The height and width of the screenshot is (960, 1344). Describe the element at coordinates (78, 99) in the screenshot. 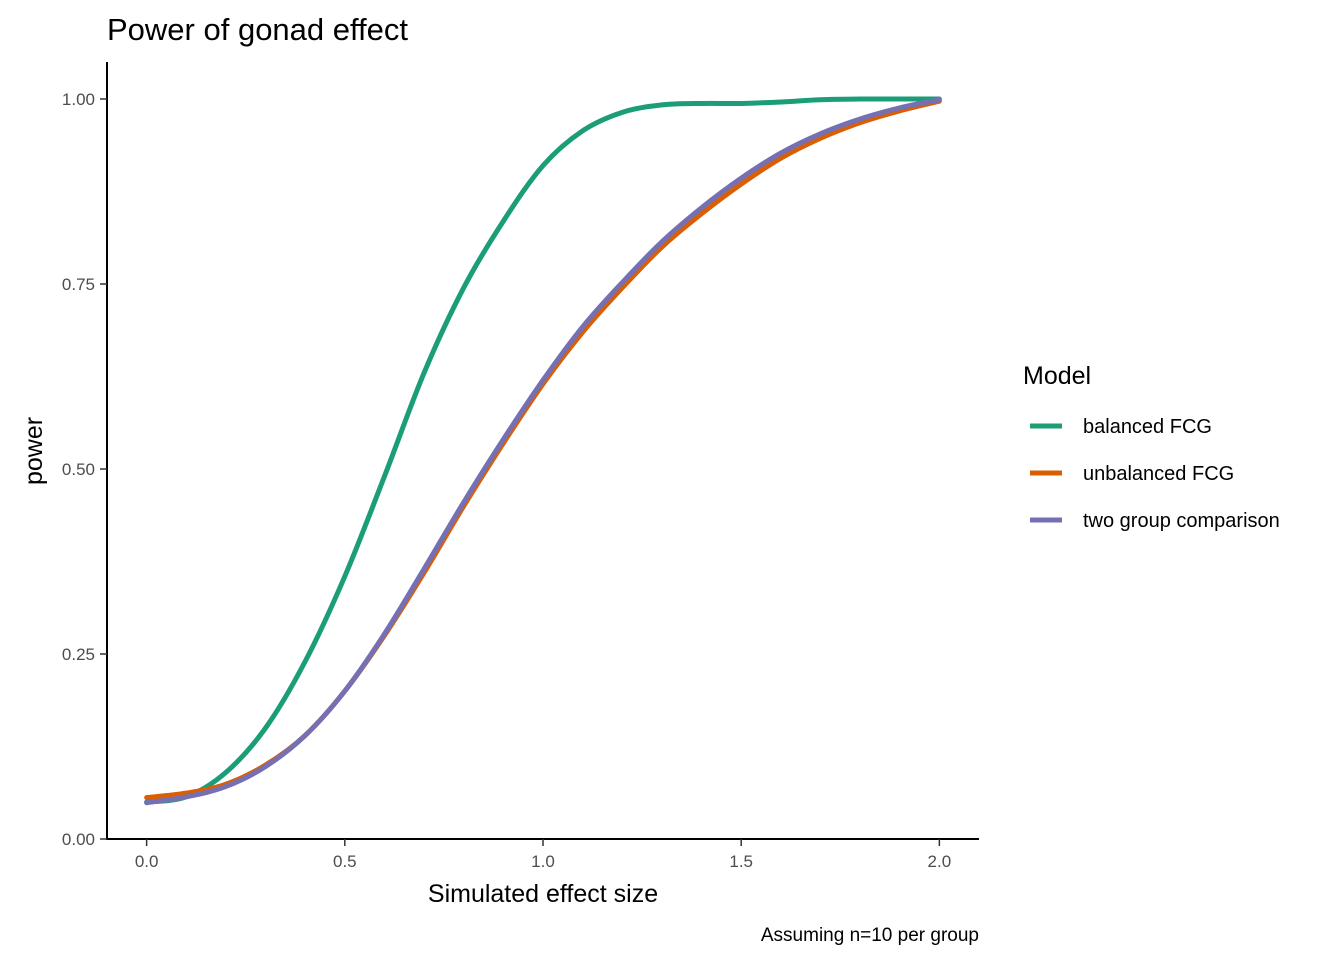

I see `y-tick-label: 1.00` at that location.